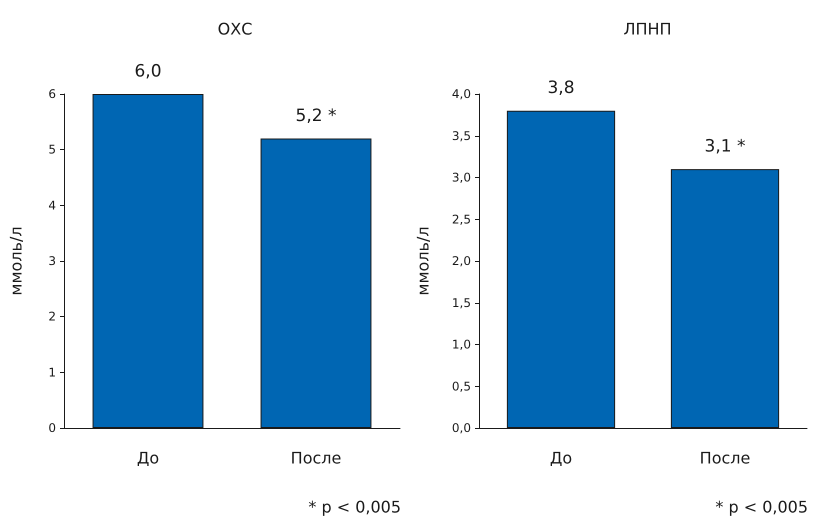 This screenshot has width=814, height=519. Describe the element at coordinates (52, 317) in the screenshot. I see `y-tick-label: 2` at that location.